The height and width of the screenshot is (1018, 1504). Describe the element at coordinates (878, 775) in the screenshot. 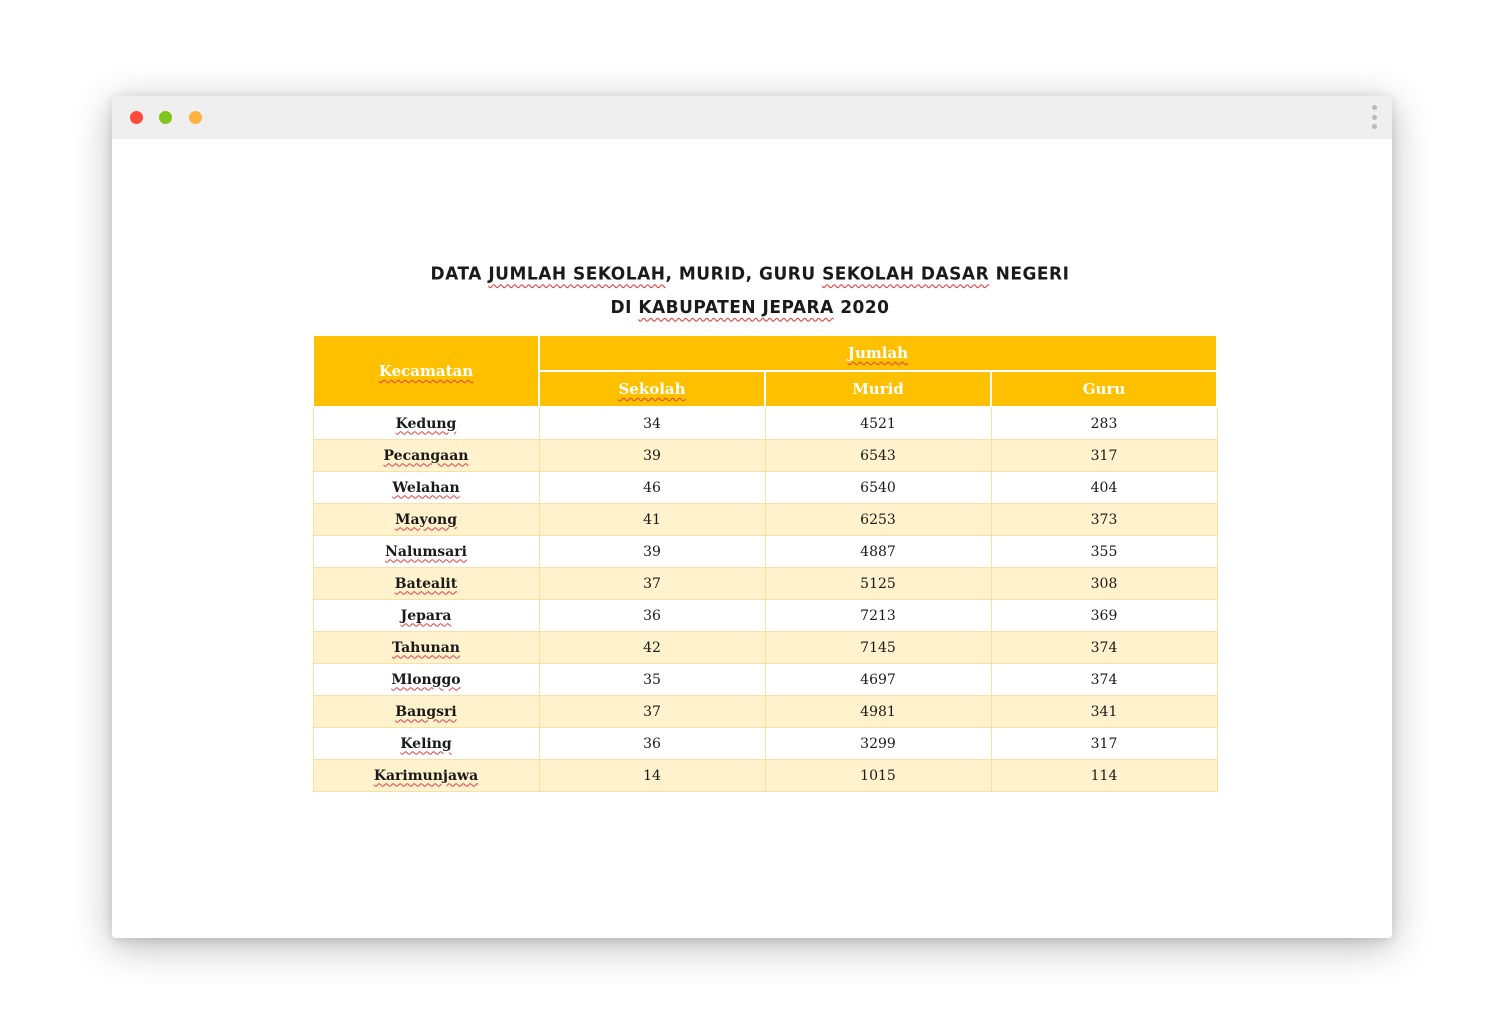

I see `cell-murid: 1015` at that location.